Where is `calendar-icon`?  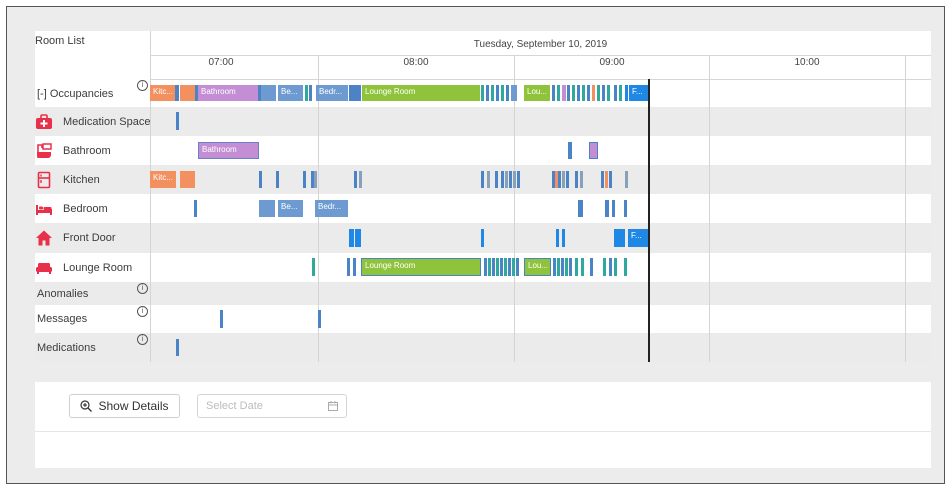 calendar-icon is located at coordinates (333, 406).